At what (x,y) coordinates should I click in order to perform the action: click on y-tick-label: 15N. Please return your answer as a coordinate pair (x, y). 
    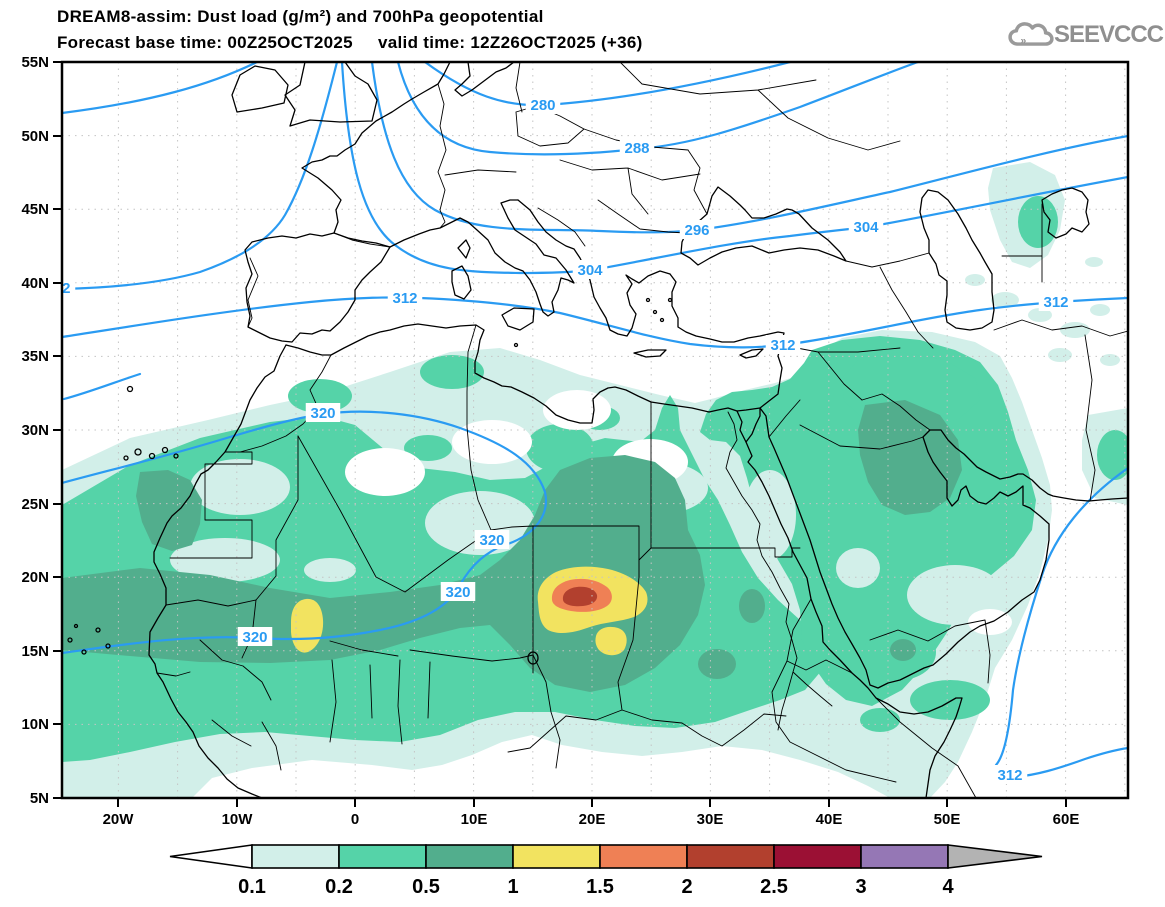
    Looking at the image, I should click on (35, 651).